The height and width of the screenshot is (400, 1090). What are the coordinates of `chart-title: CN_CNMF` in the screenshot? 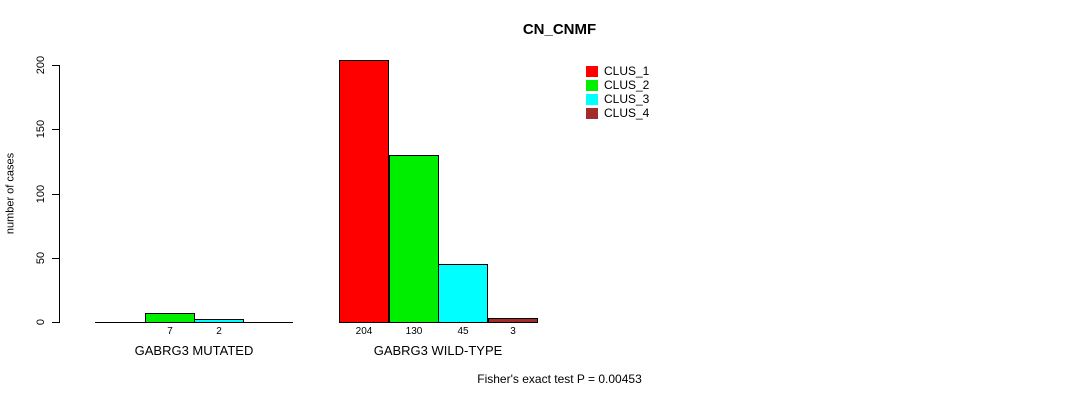 It's located at (559, 29).